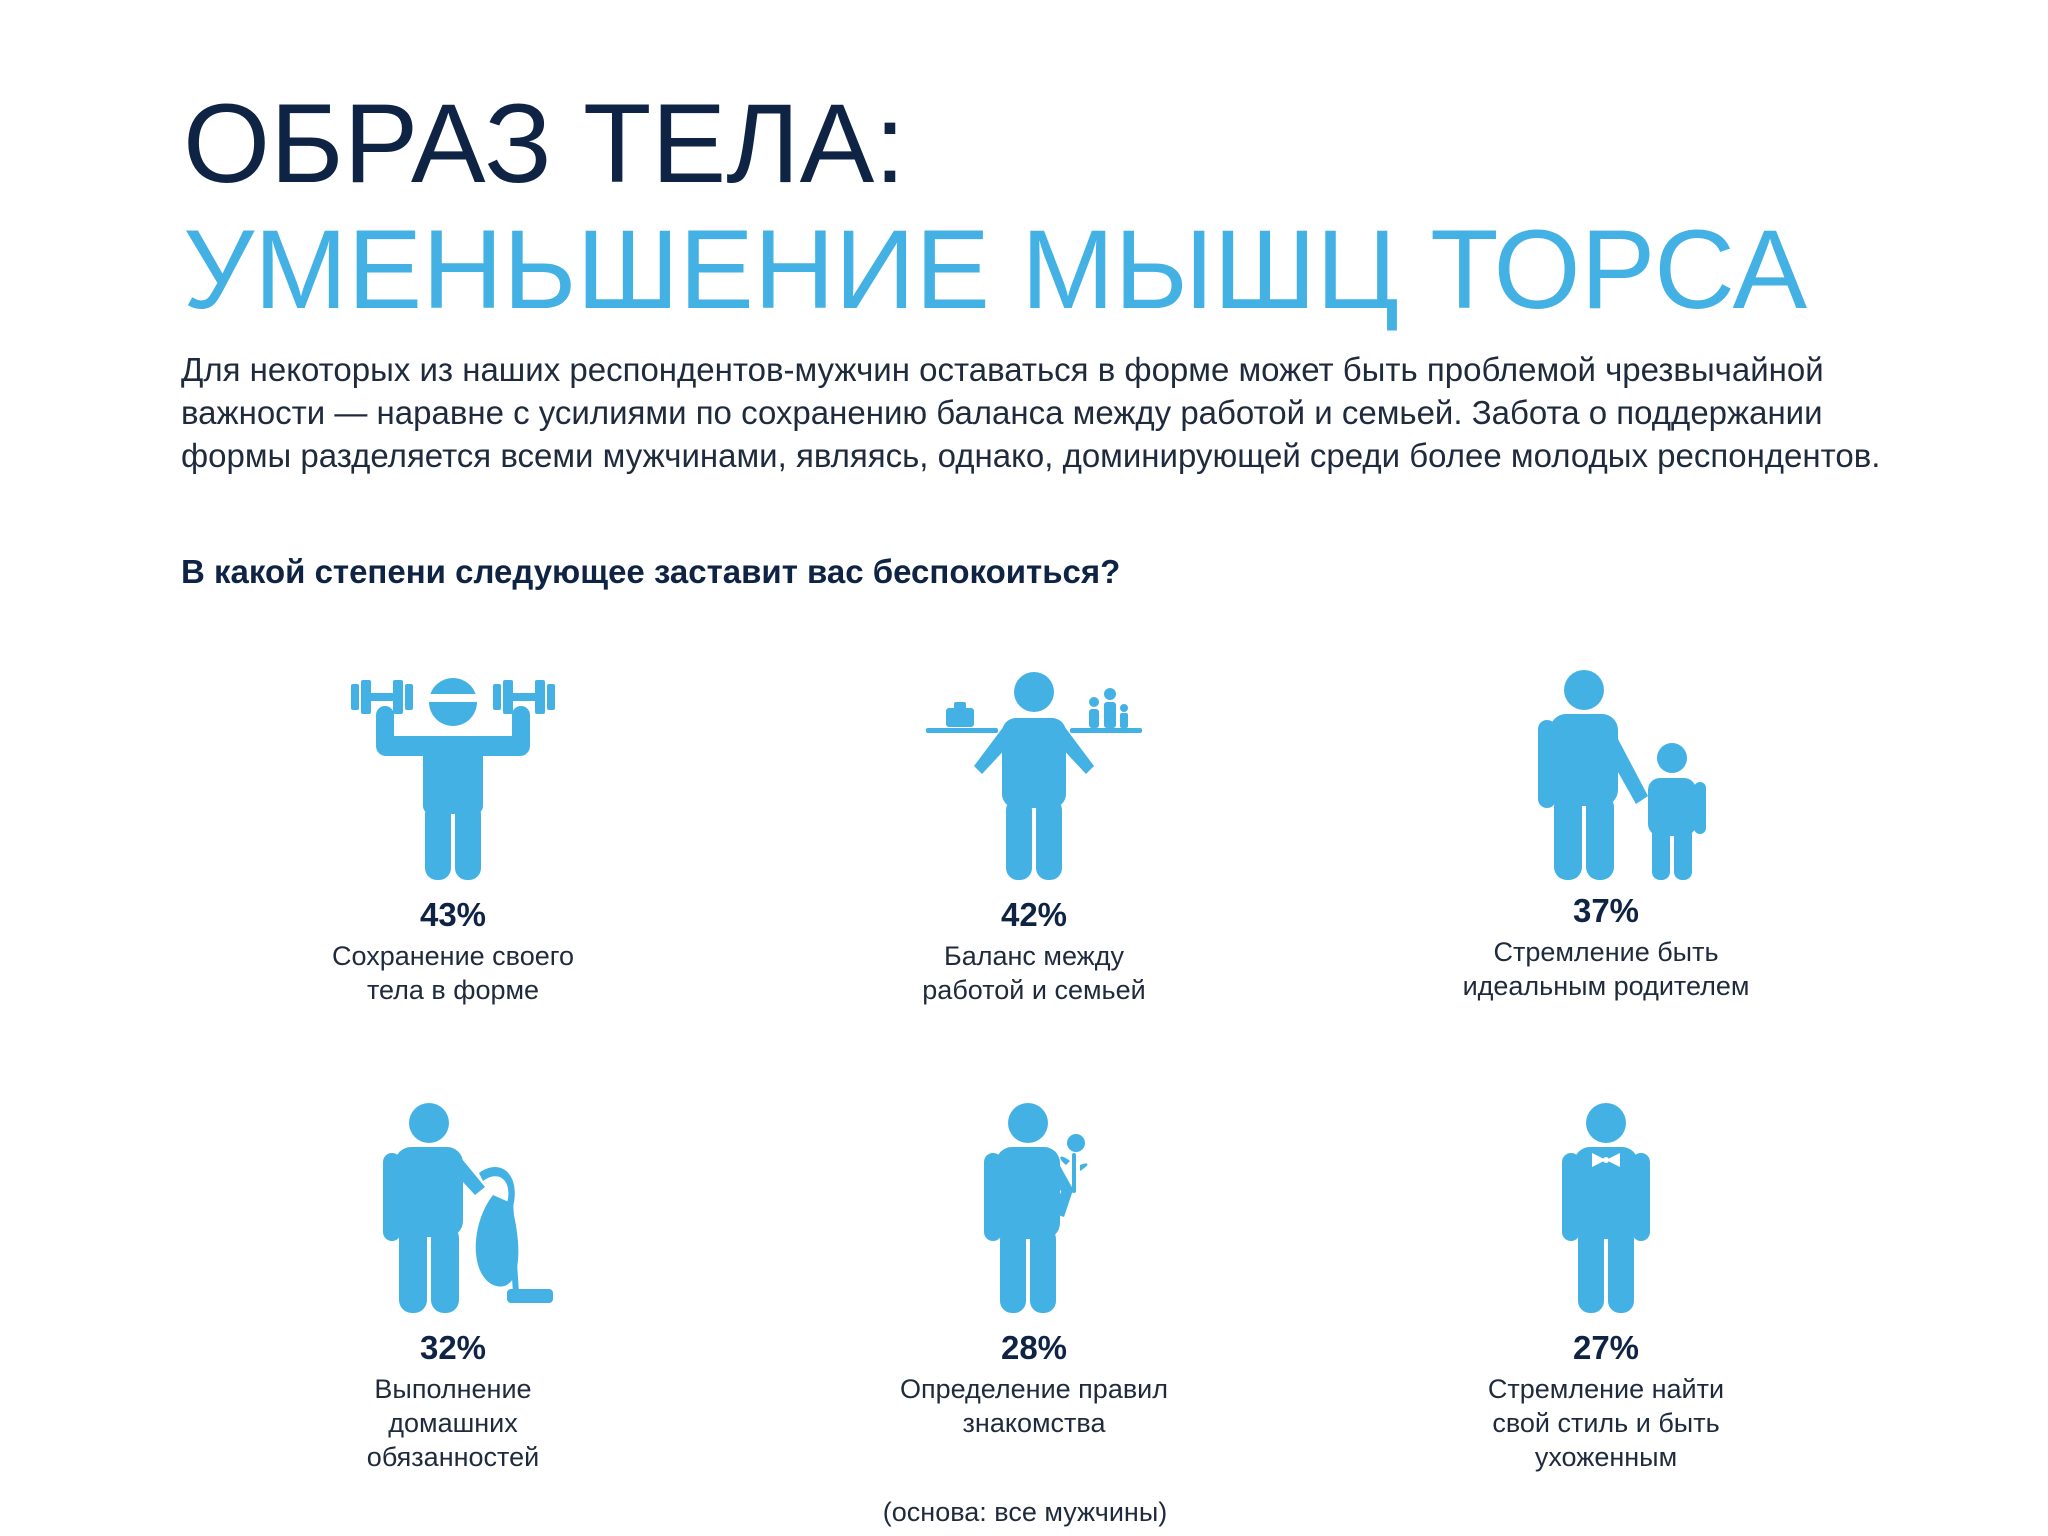  Describe the element at coordinates (1034, 1347) in the screenshot. I see `stat-percent: 28%` at that location.